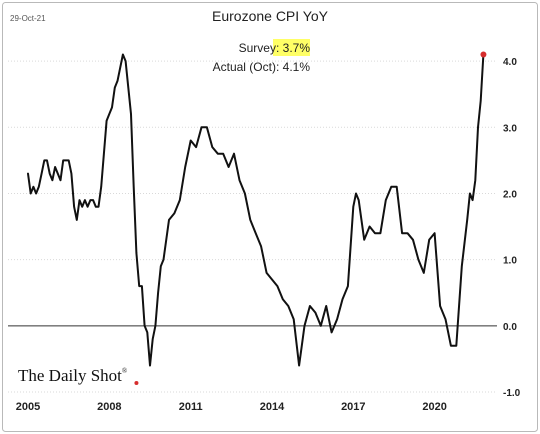  What do you see at coordinates (248, 67) in the screenshot?
I see `actual-label: Actual (Oct):` at bounding box center [248, 67].